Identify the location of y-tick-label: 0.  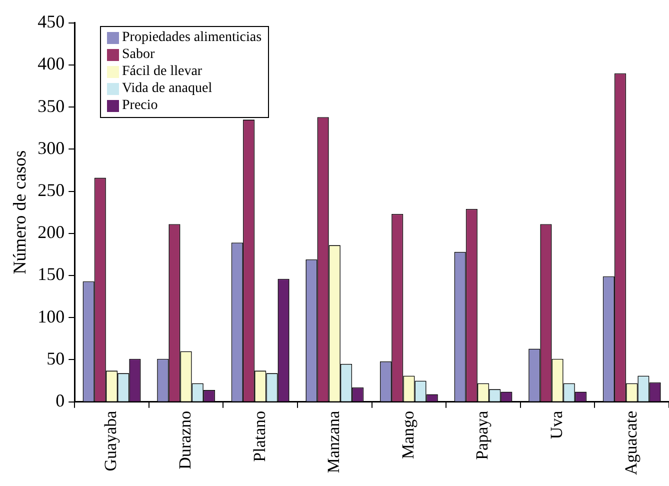
(60, 400).